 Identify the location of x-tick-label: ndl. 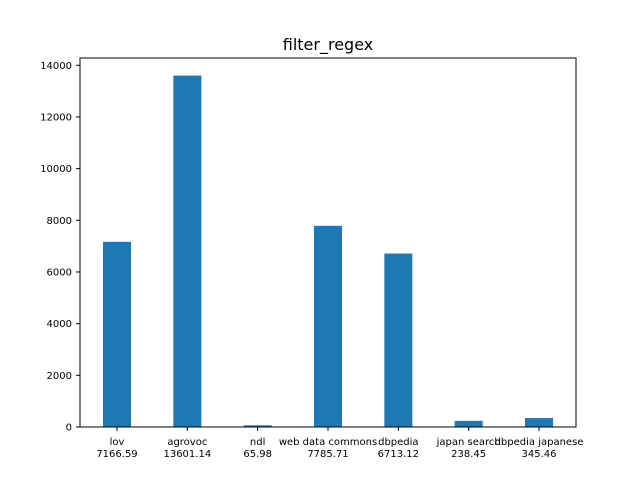
(257, 442).